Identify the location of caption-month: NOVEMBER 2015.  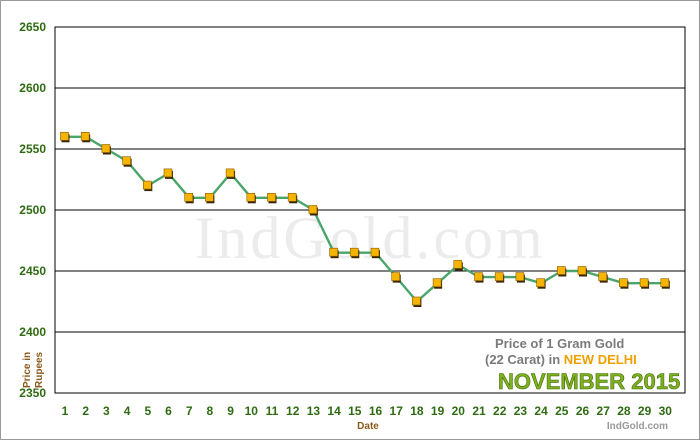
(589, 381).